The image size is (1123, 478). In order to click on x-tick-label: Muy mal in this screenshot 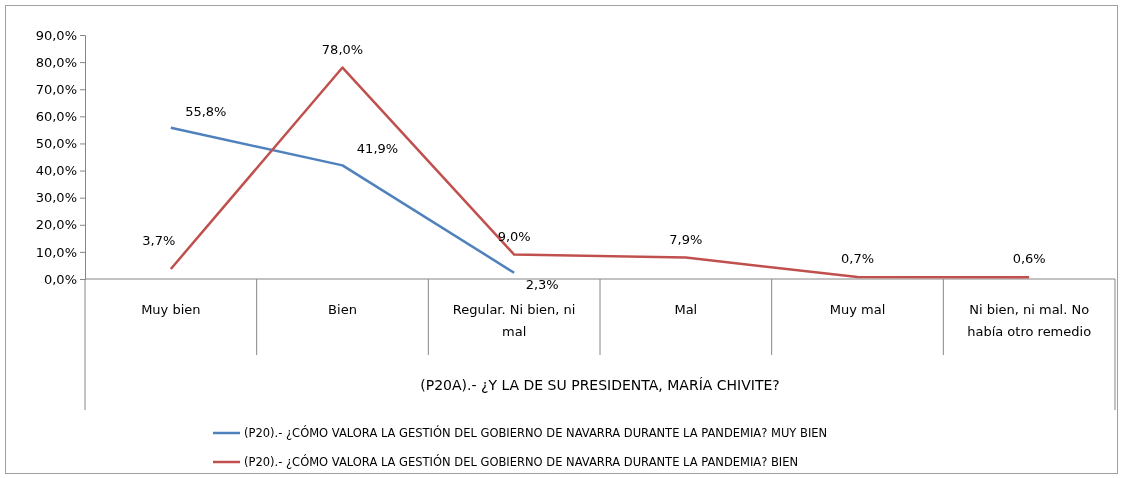, I will do `click(857, 309)`.